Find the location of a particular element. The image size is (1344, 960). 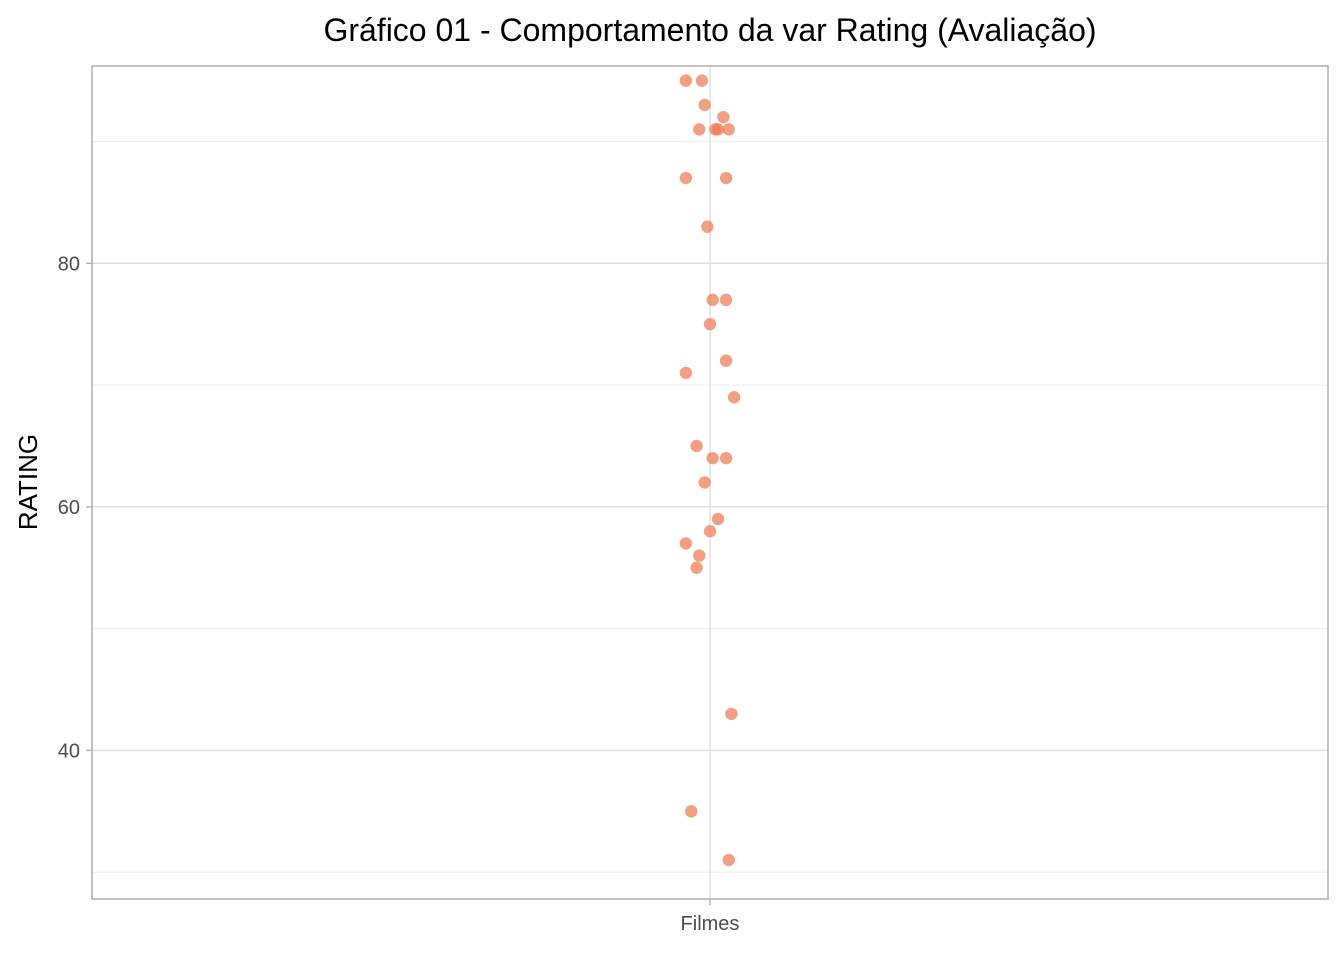

y-tick-labels: 40 60 80 is located at coordinates (75, 507).